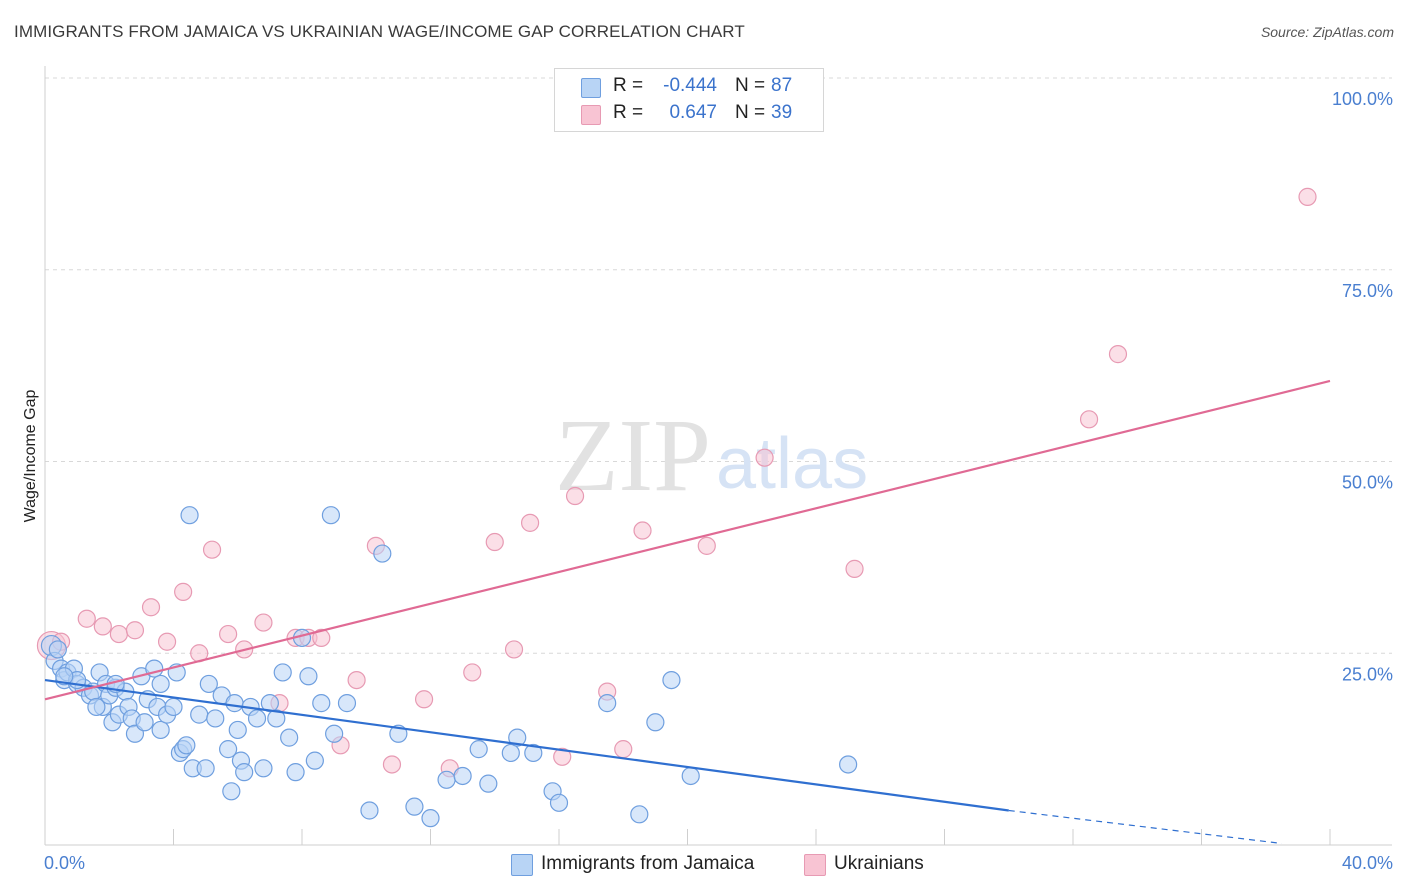  I want to click on legend-row-ukrainians: R = 0.647 N = 39, so click(689, 114).